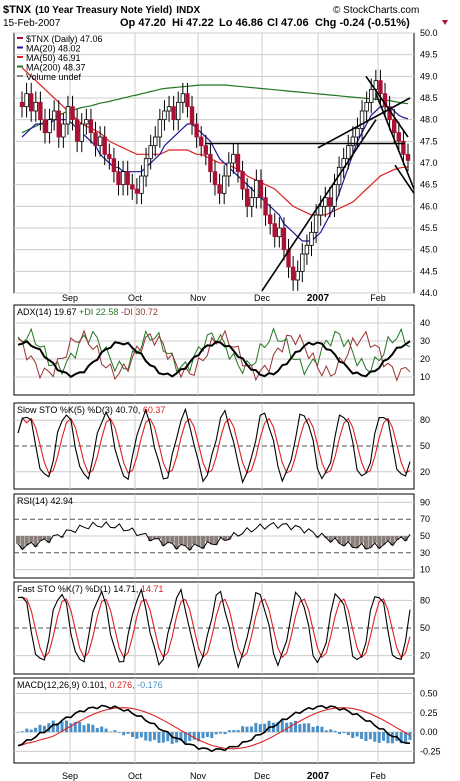 The image size is (460, 781). What do you see at coordinates (70, 298) in the screenshot?
I see `x-tick-label: Sep` at bounding box center [70, 298].